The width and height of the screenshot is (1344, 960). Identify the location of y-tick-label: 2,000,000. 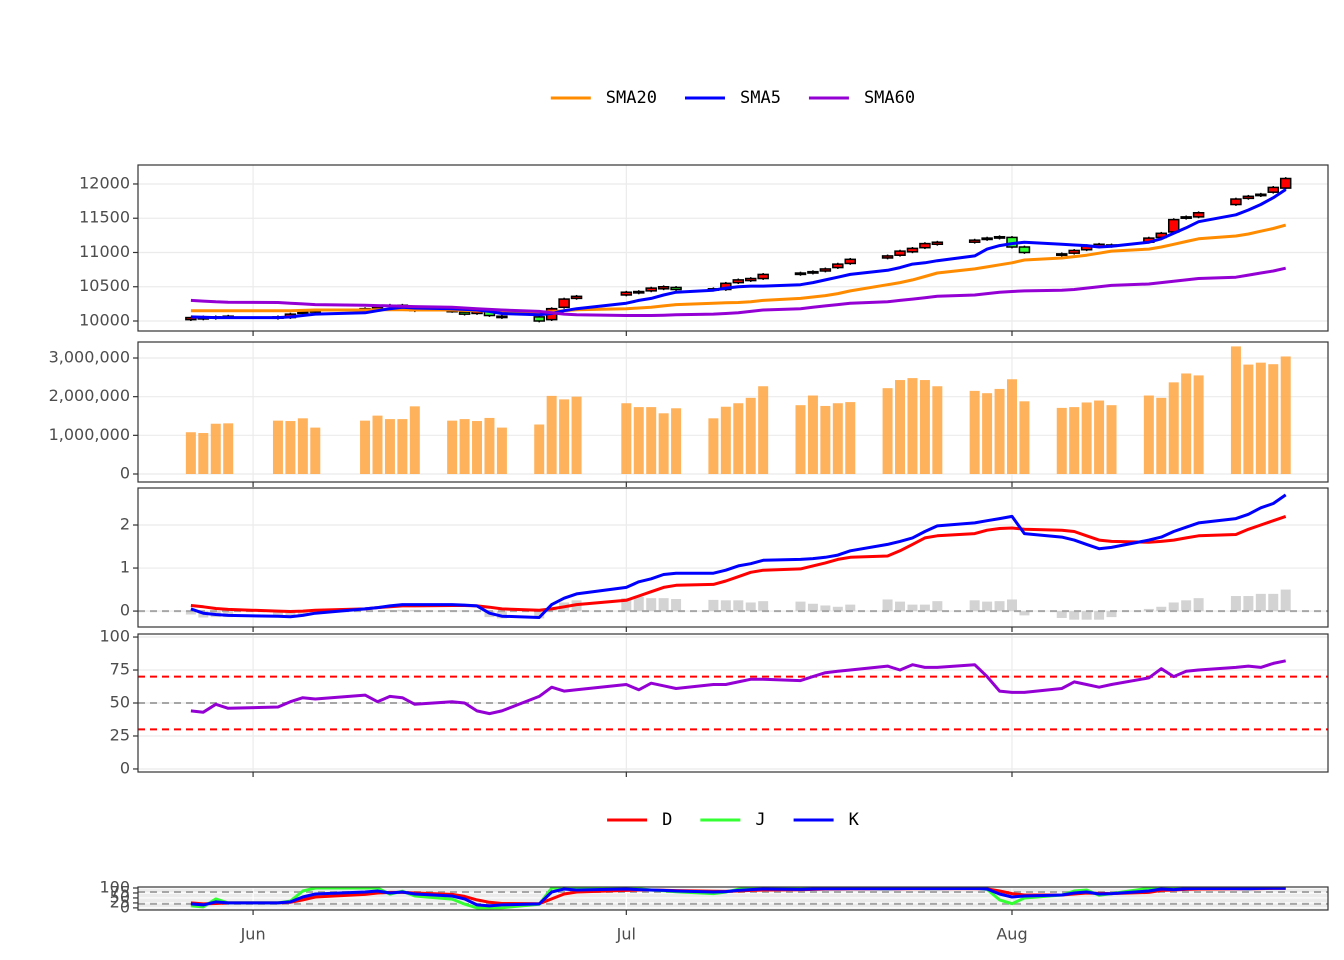
(89, 395).